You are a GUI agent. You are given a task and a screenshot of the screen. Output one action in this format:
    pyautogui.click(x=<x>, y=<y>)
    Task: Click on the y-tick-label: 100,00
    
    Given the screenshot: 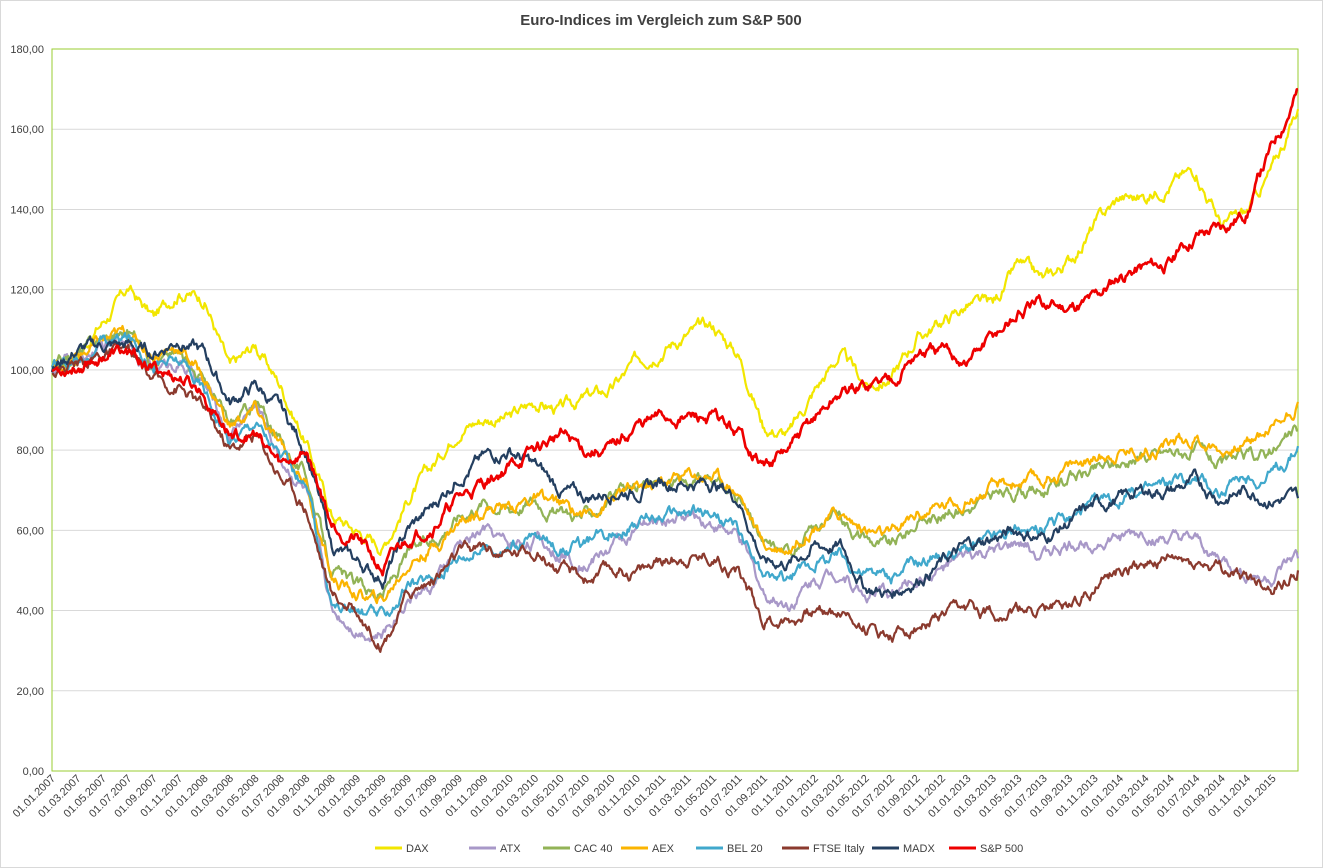 What is the action you would take?
    pyautogui.click(x=27, y=371)
    